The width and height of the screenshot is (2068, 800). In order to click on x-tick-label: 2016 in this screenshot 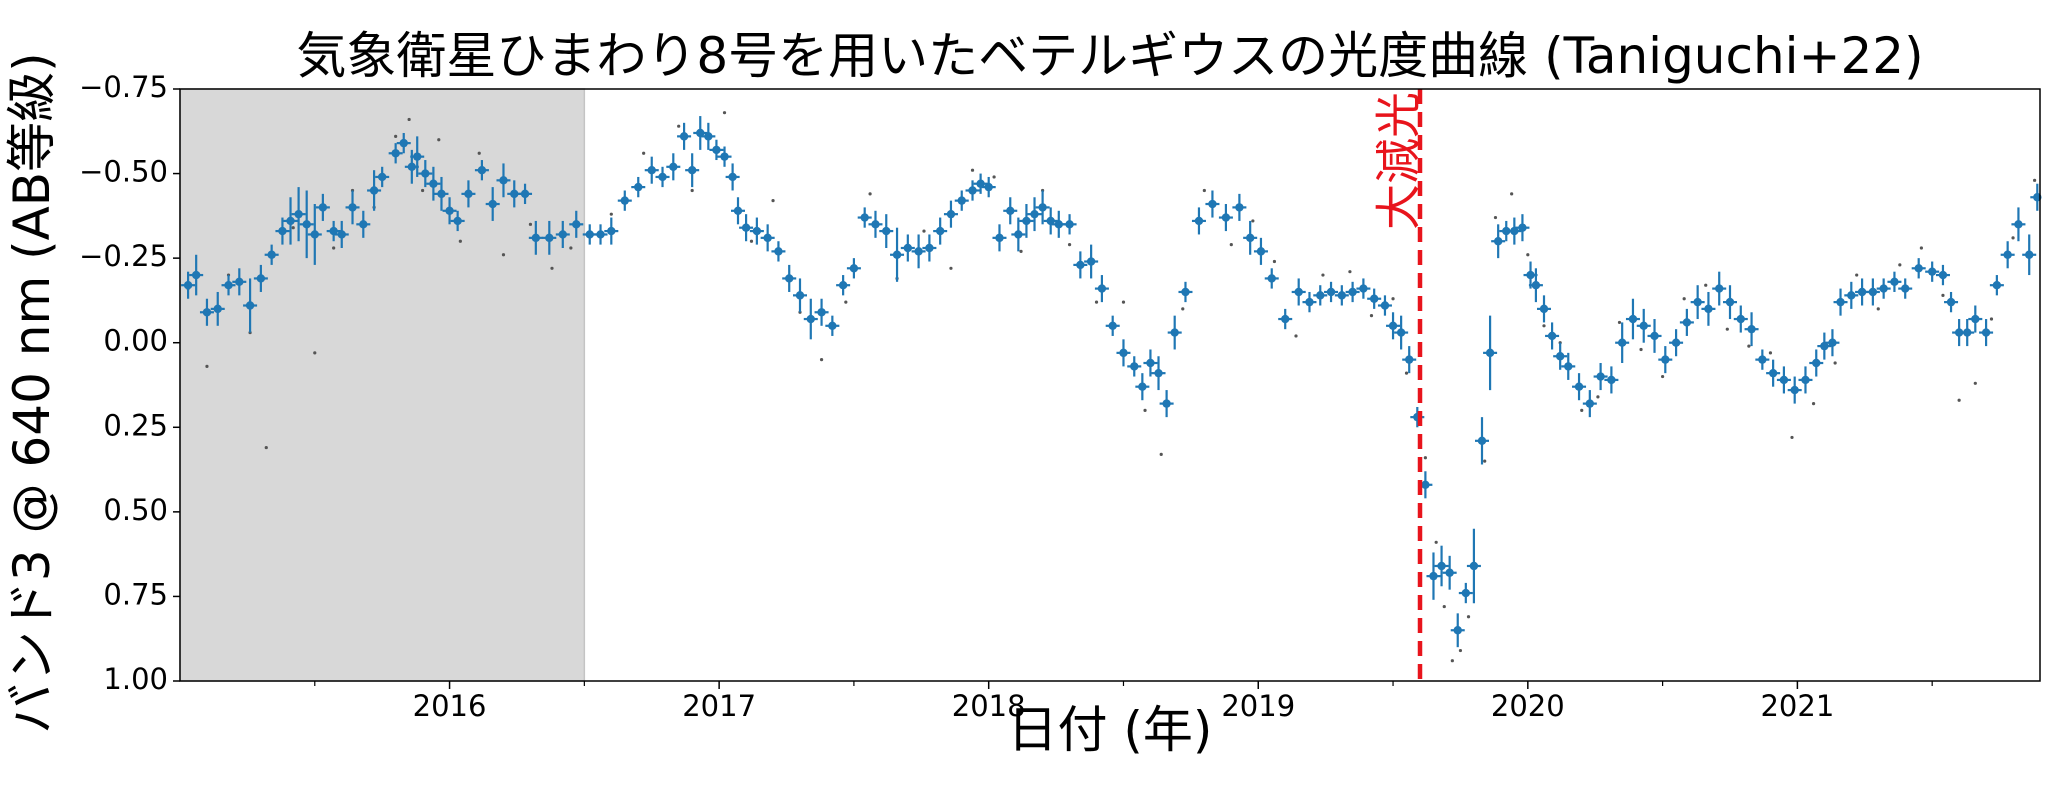, I will do `click(450, 706)`.